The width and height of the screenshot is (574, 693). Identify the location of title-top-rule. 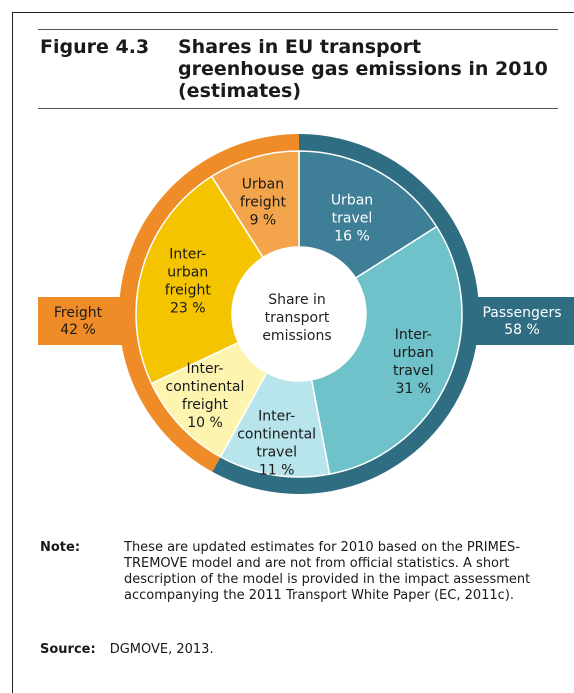
(298, 29).